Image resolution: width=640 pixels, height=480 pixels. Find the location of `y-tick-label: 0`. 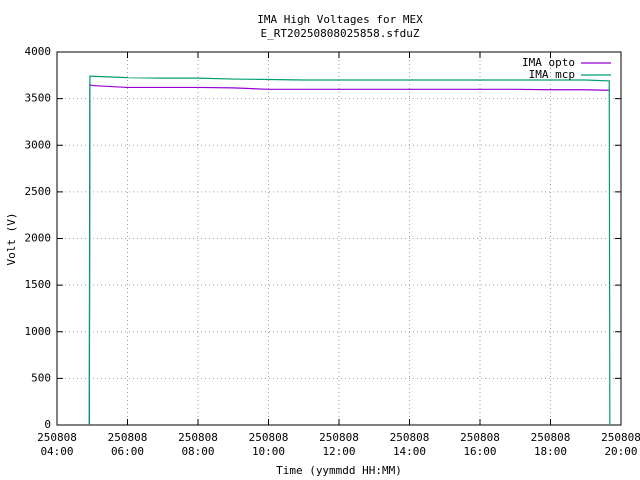

y-tick-label: 0 is located at coordinates (47, 424).